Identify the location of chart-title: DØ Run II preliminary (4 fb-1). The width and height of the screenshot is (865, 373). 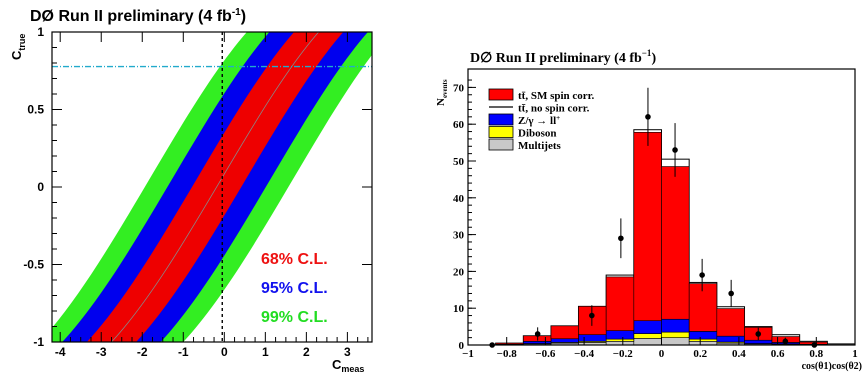
(138, 16).